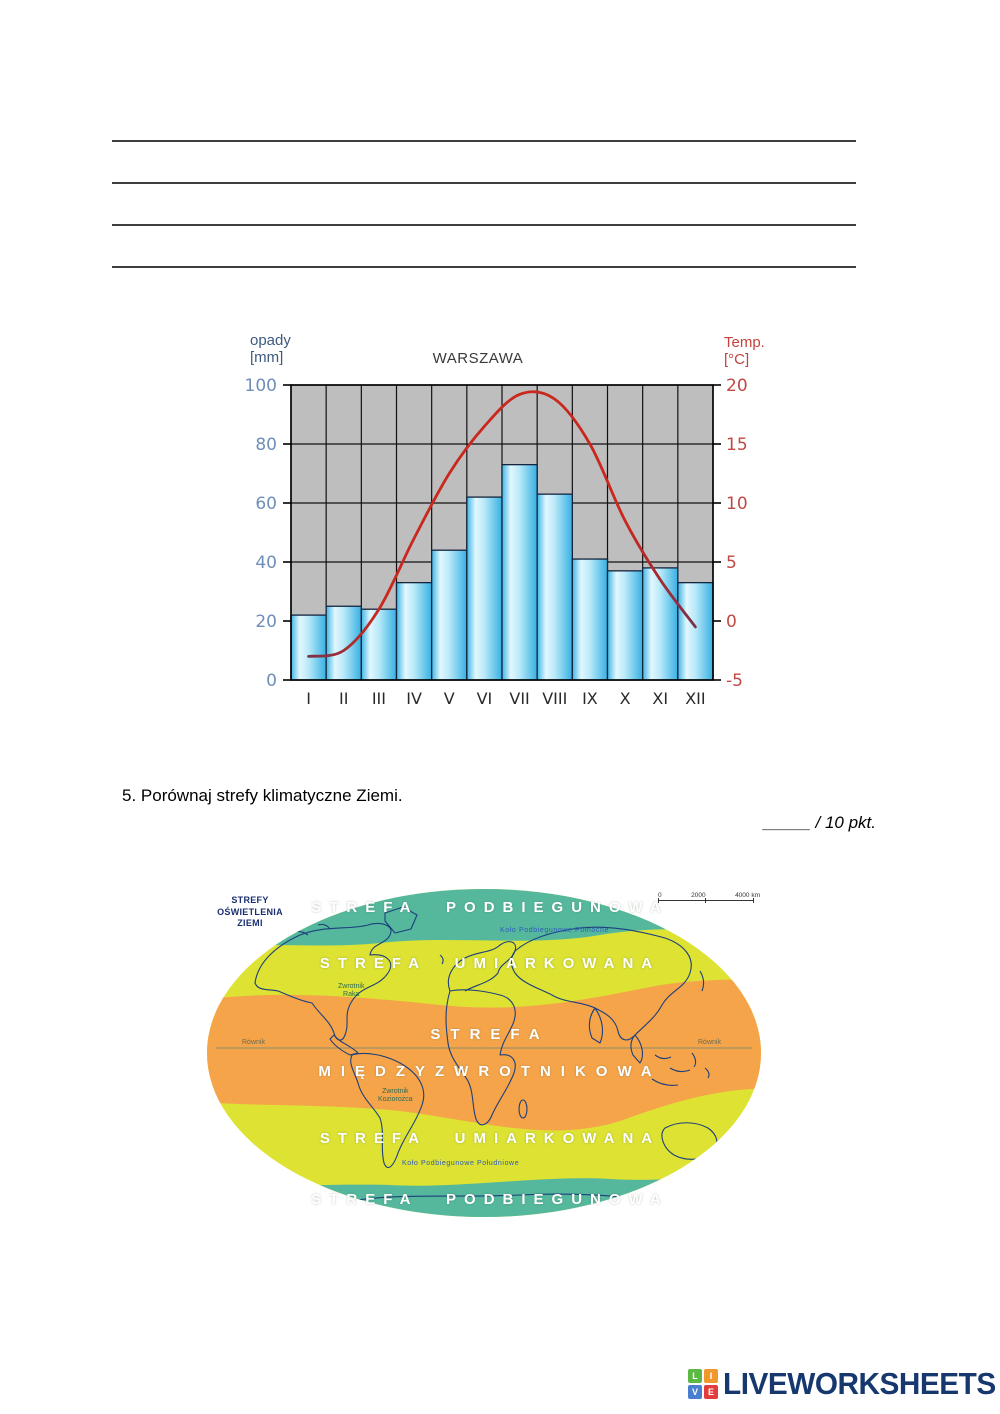 The height and width of the screenshot is (1414, 1000). Describe the element at coordinates (308, 647) in the screenshot. I see `precip-bar-I` at that location.